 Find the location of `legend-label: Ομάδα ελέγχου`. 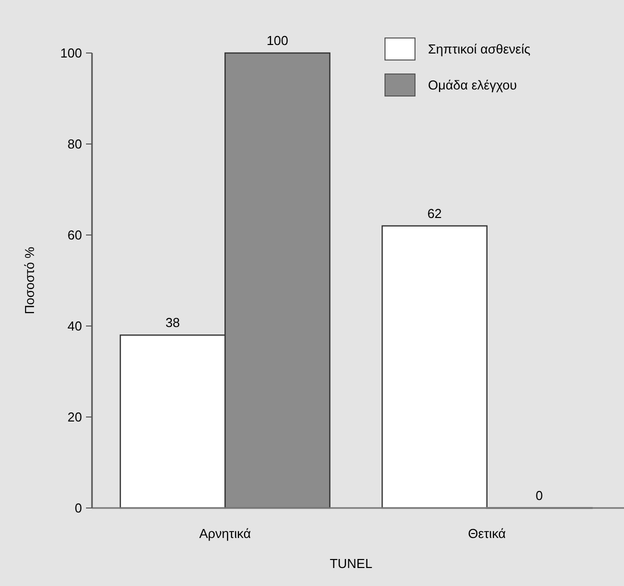

legend-label: Ομάδα ελέγχου is located at coordinates (472, 85).